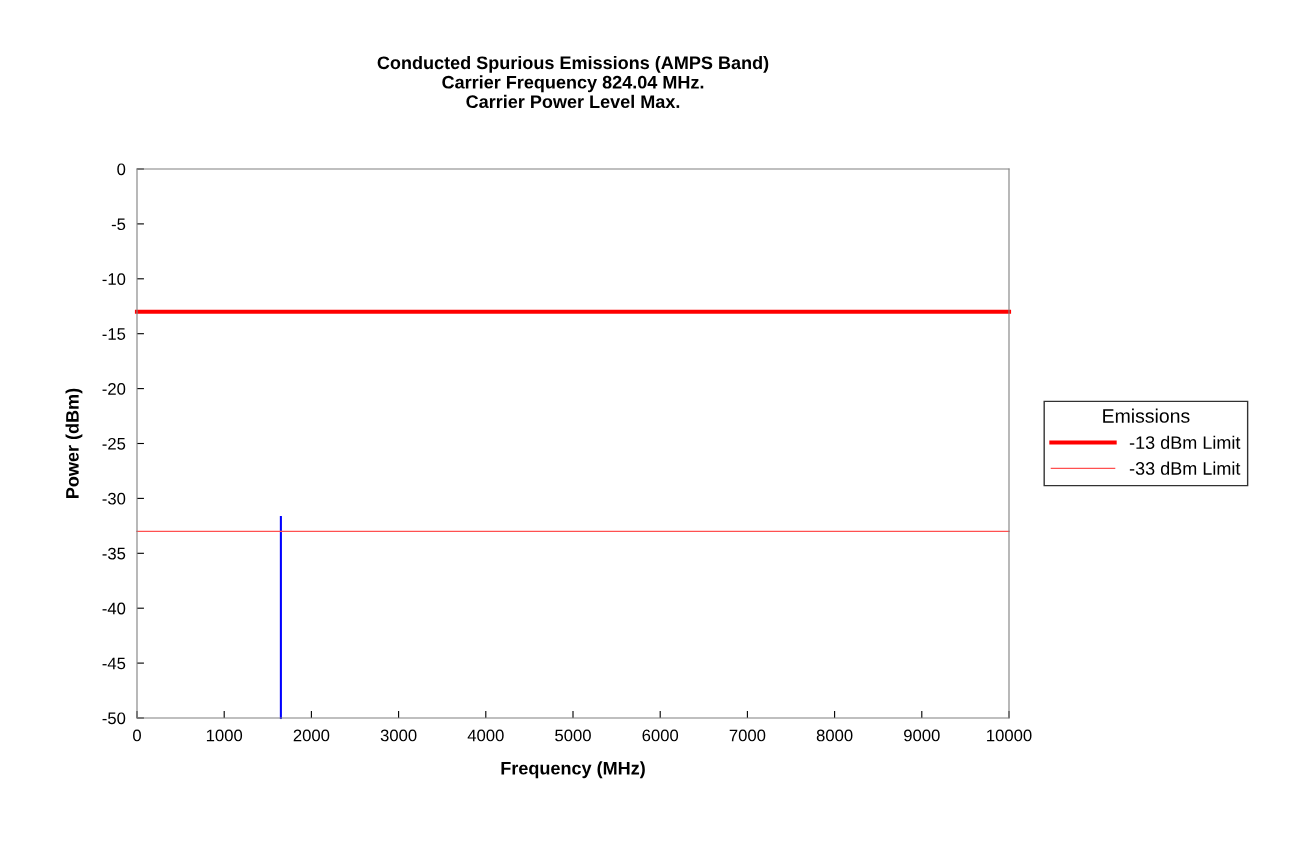 The height and width of the screenshot is (844, 1298). Describe the element at coordinates (398, 735) in the screenshot. I see `x-tick-label: 3000` at that location.